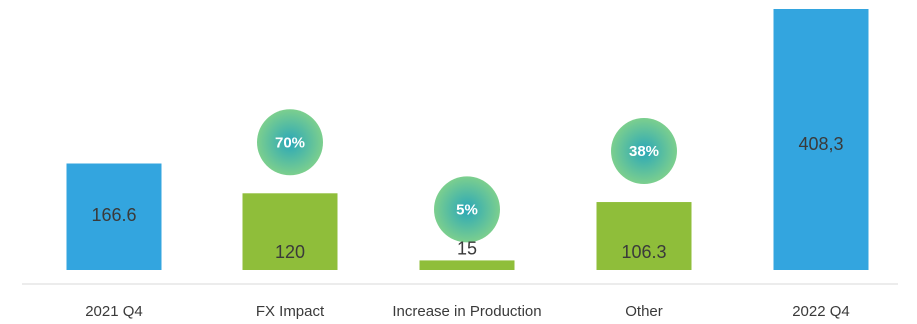  What do you see at coordinates (643, 252) in the screenshot?
I see `value-label-other: 106.3` at bounding box center [643, 252].